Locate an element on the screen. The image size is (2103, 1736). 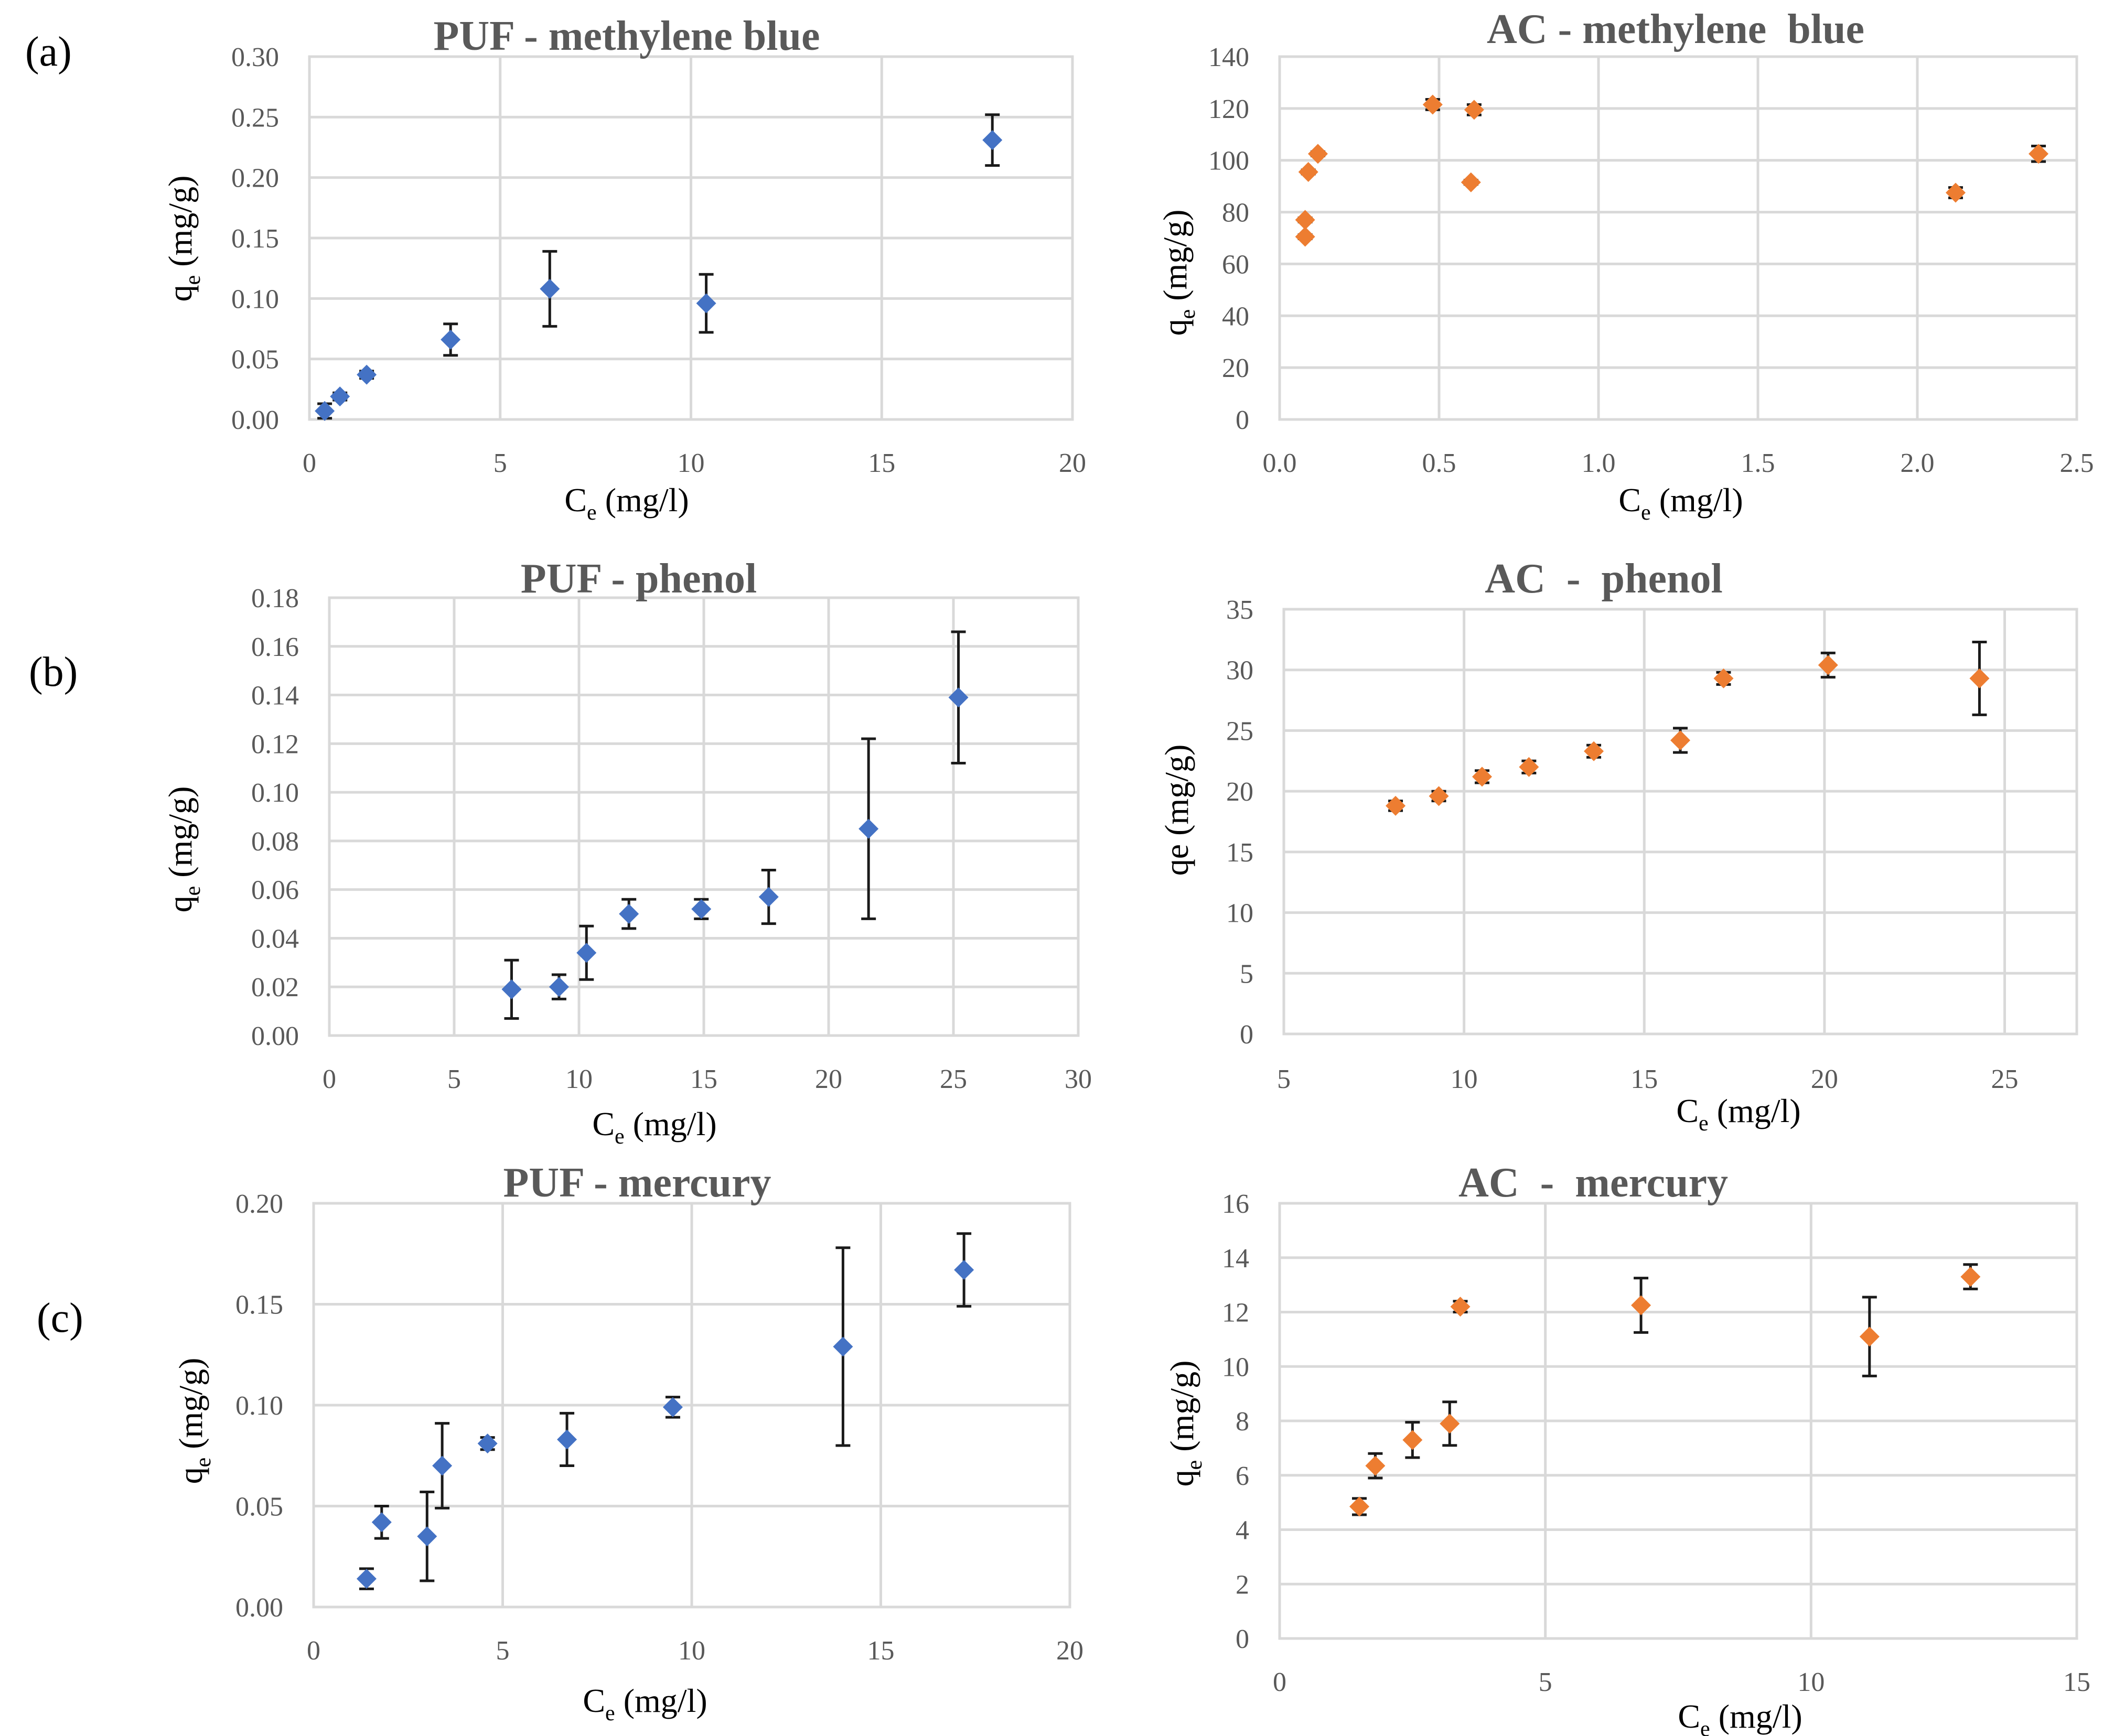
y-tick-label: 60 is located at coordinates (1235, 264).